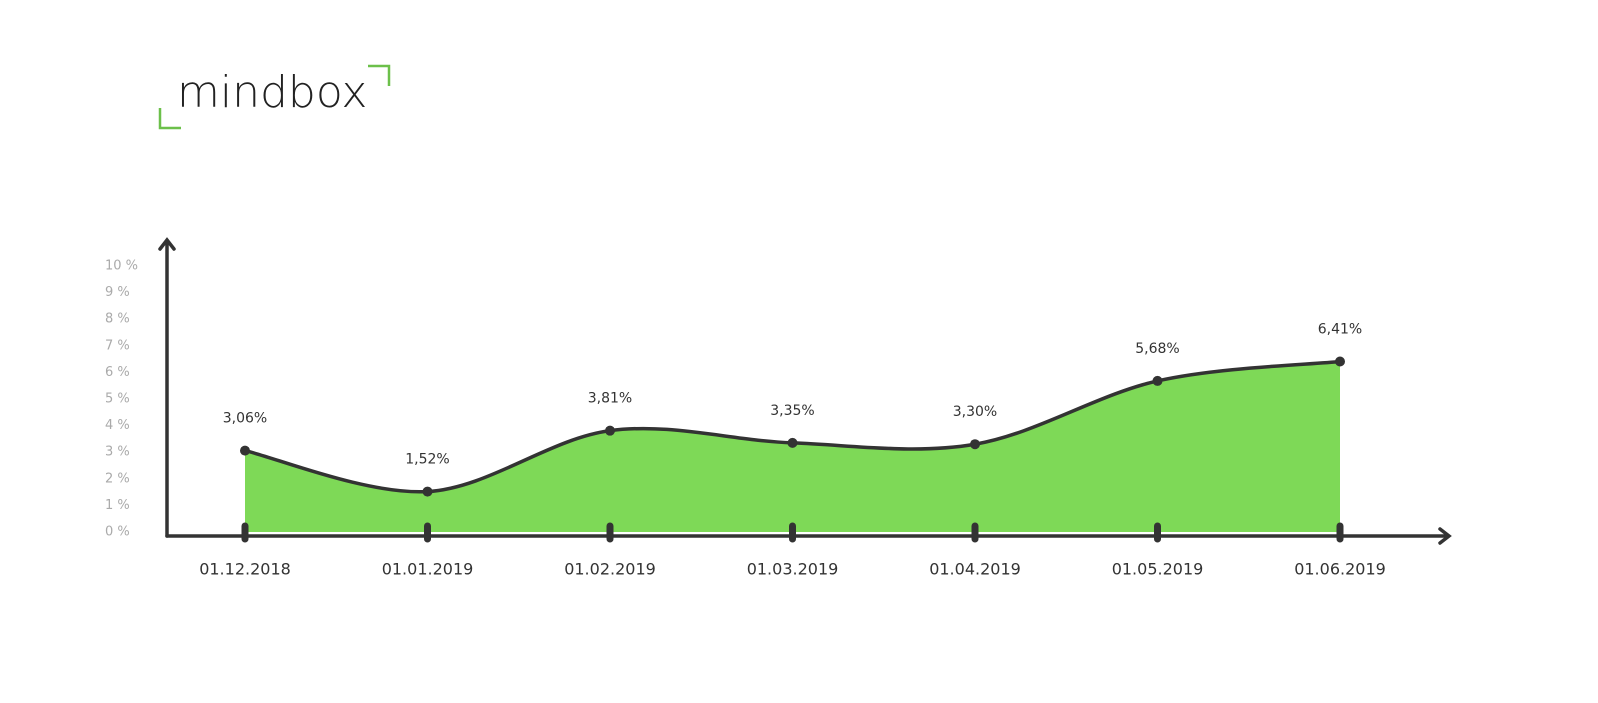 The image size is (1598, 703). What do you see at coordinates (167, 387) in the screenshot?
I see `y-axis` at bounding box center [167, 387].